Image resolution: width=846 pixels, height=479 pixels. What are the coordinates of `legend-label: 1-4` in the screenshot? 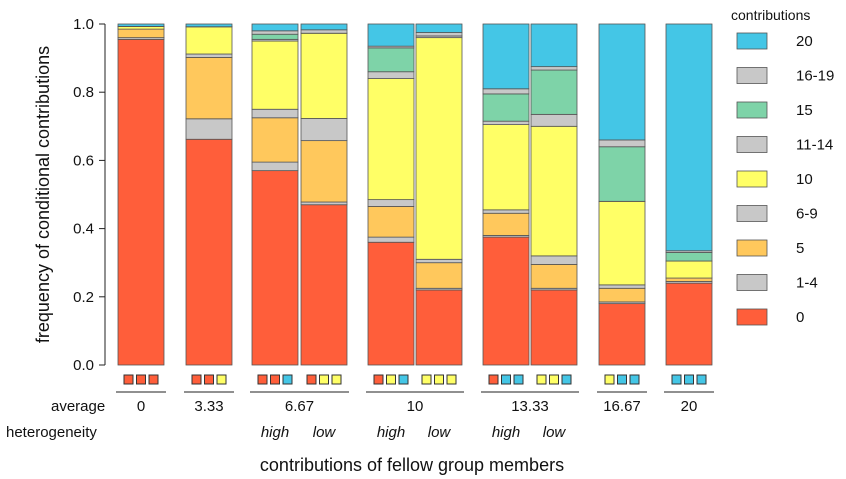 It's located at (807, 283).